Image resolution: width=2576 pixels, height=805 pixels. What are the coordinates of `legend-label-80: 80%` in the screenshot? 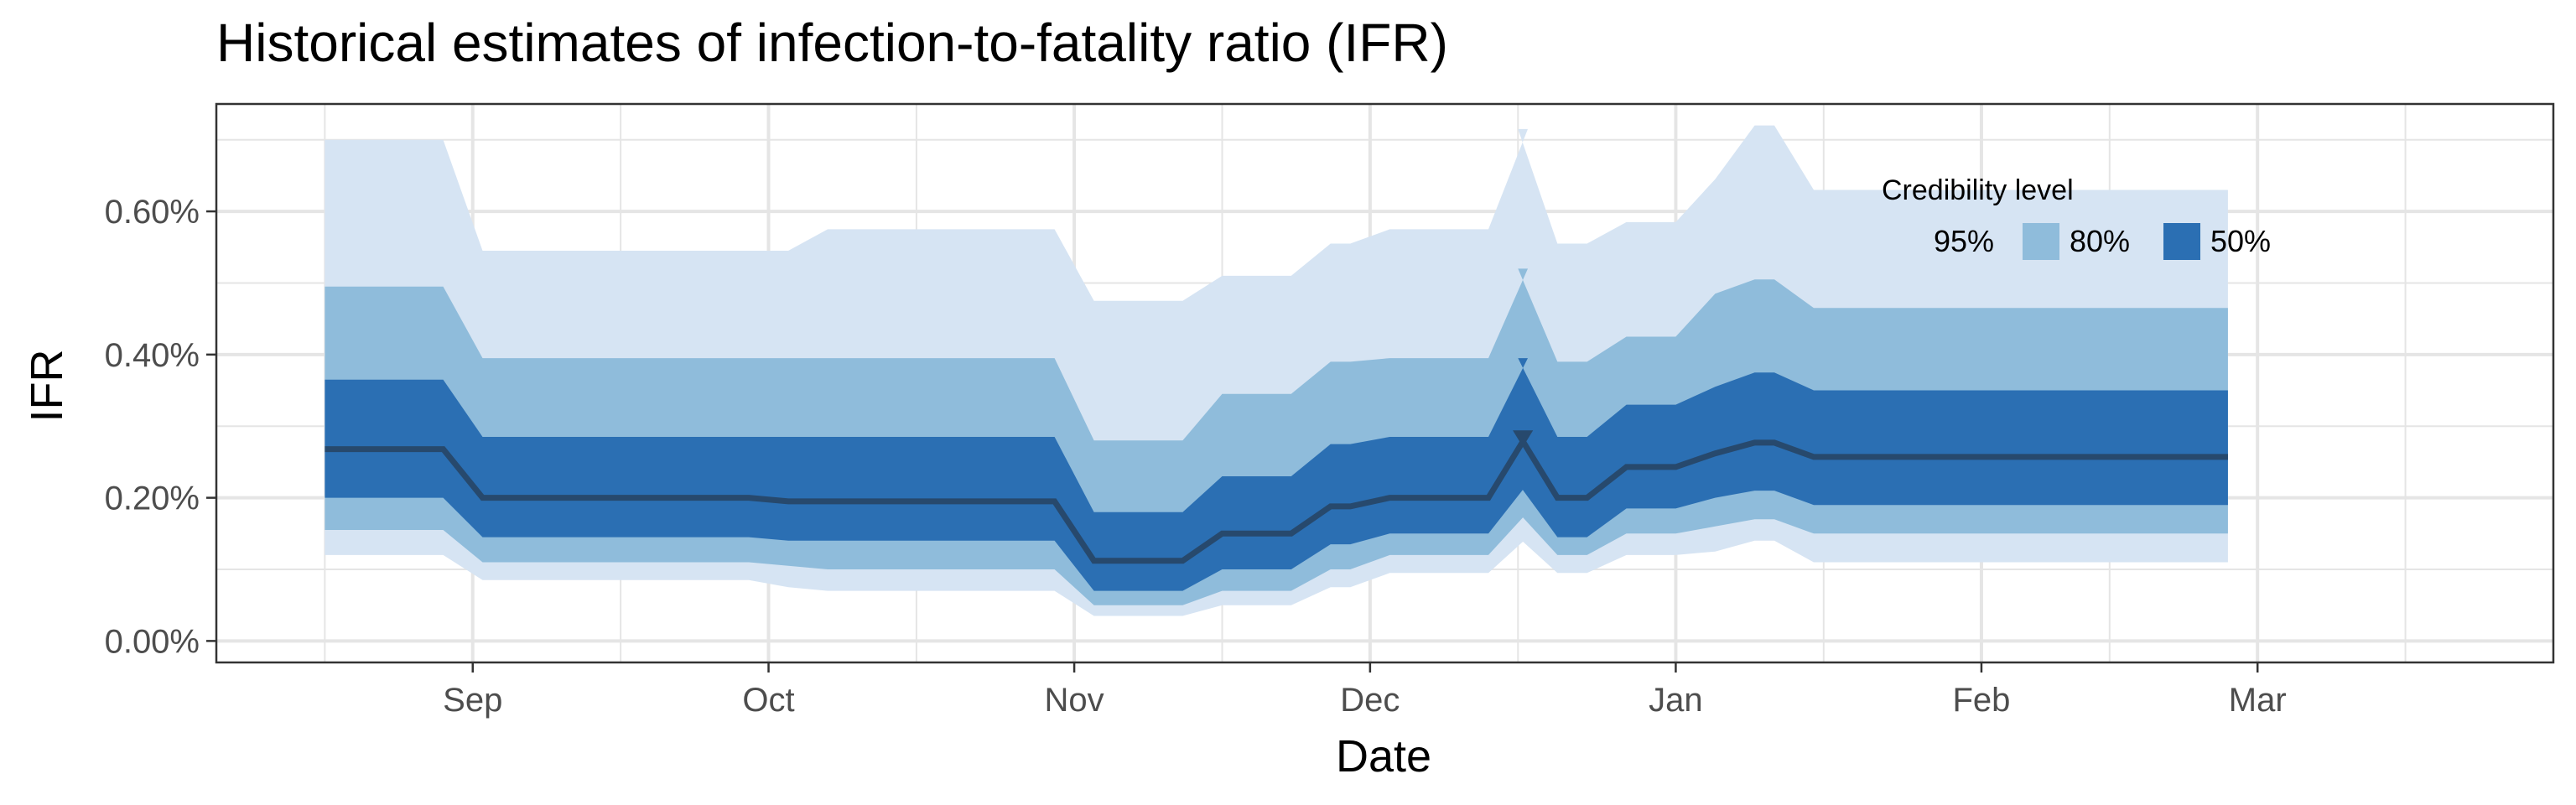 It's located at (2100, 241).